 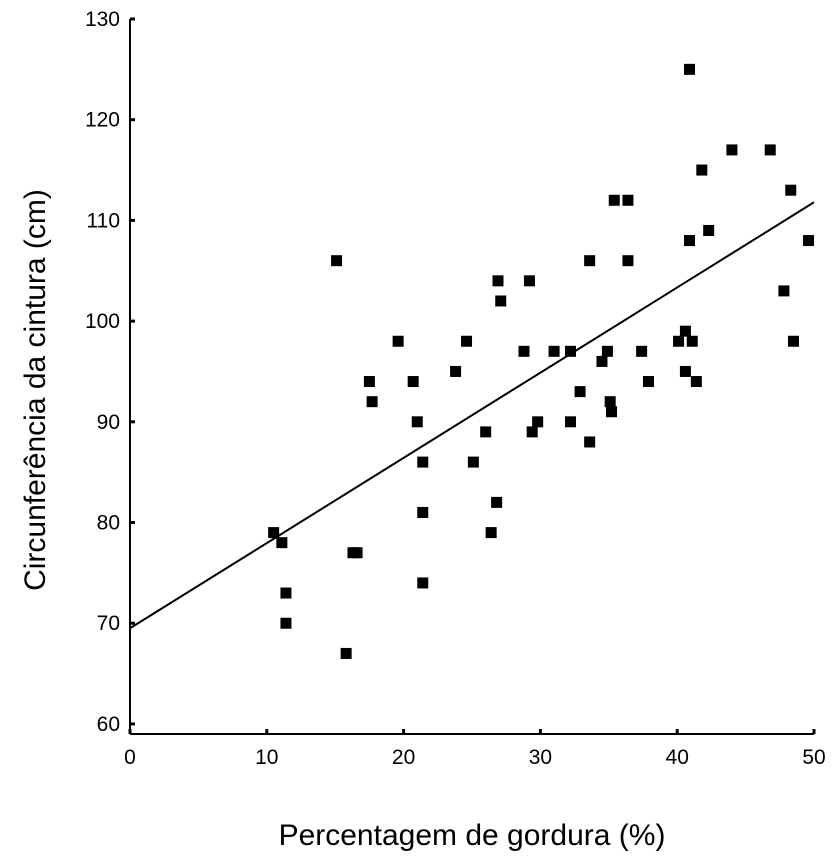 I want to click on y-axis-label: Circunferência da cintura (cm), so click(x=35, y=390).